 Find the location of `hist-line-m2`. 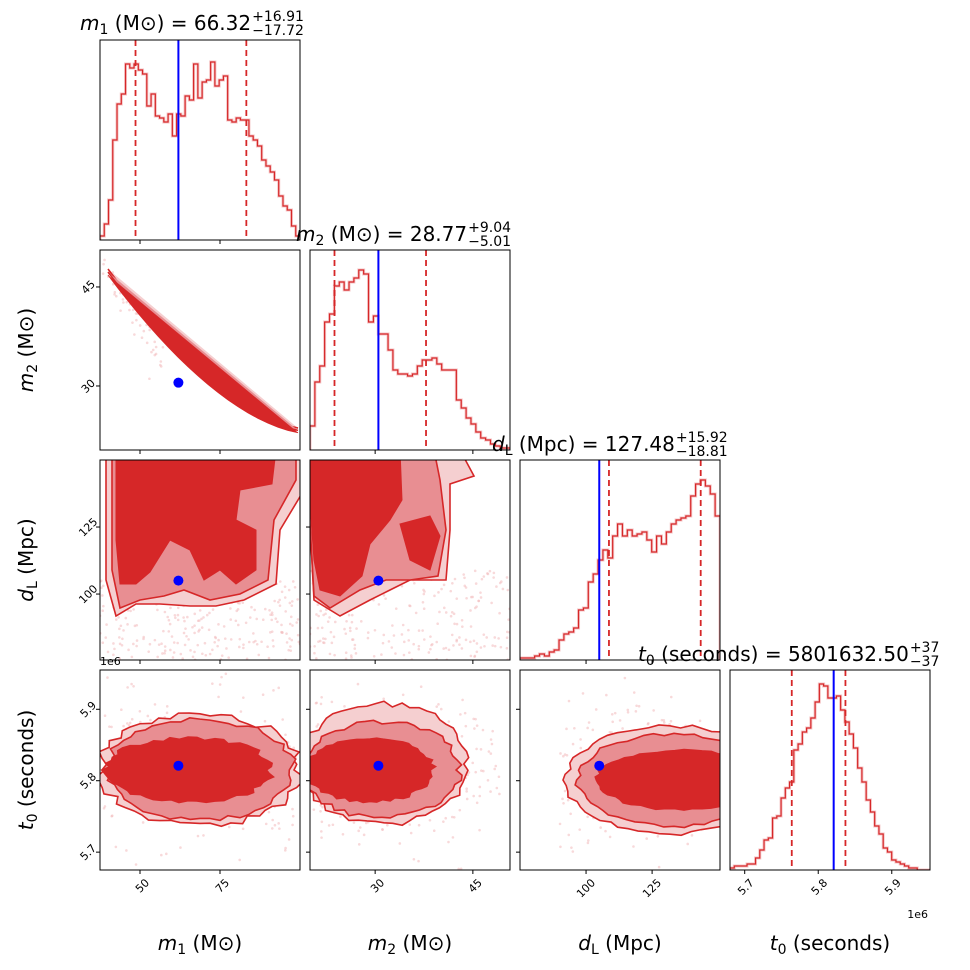

hist-line-m2 is located at coordinates (410, 359).